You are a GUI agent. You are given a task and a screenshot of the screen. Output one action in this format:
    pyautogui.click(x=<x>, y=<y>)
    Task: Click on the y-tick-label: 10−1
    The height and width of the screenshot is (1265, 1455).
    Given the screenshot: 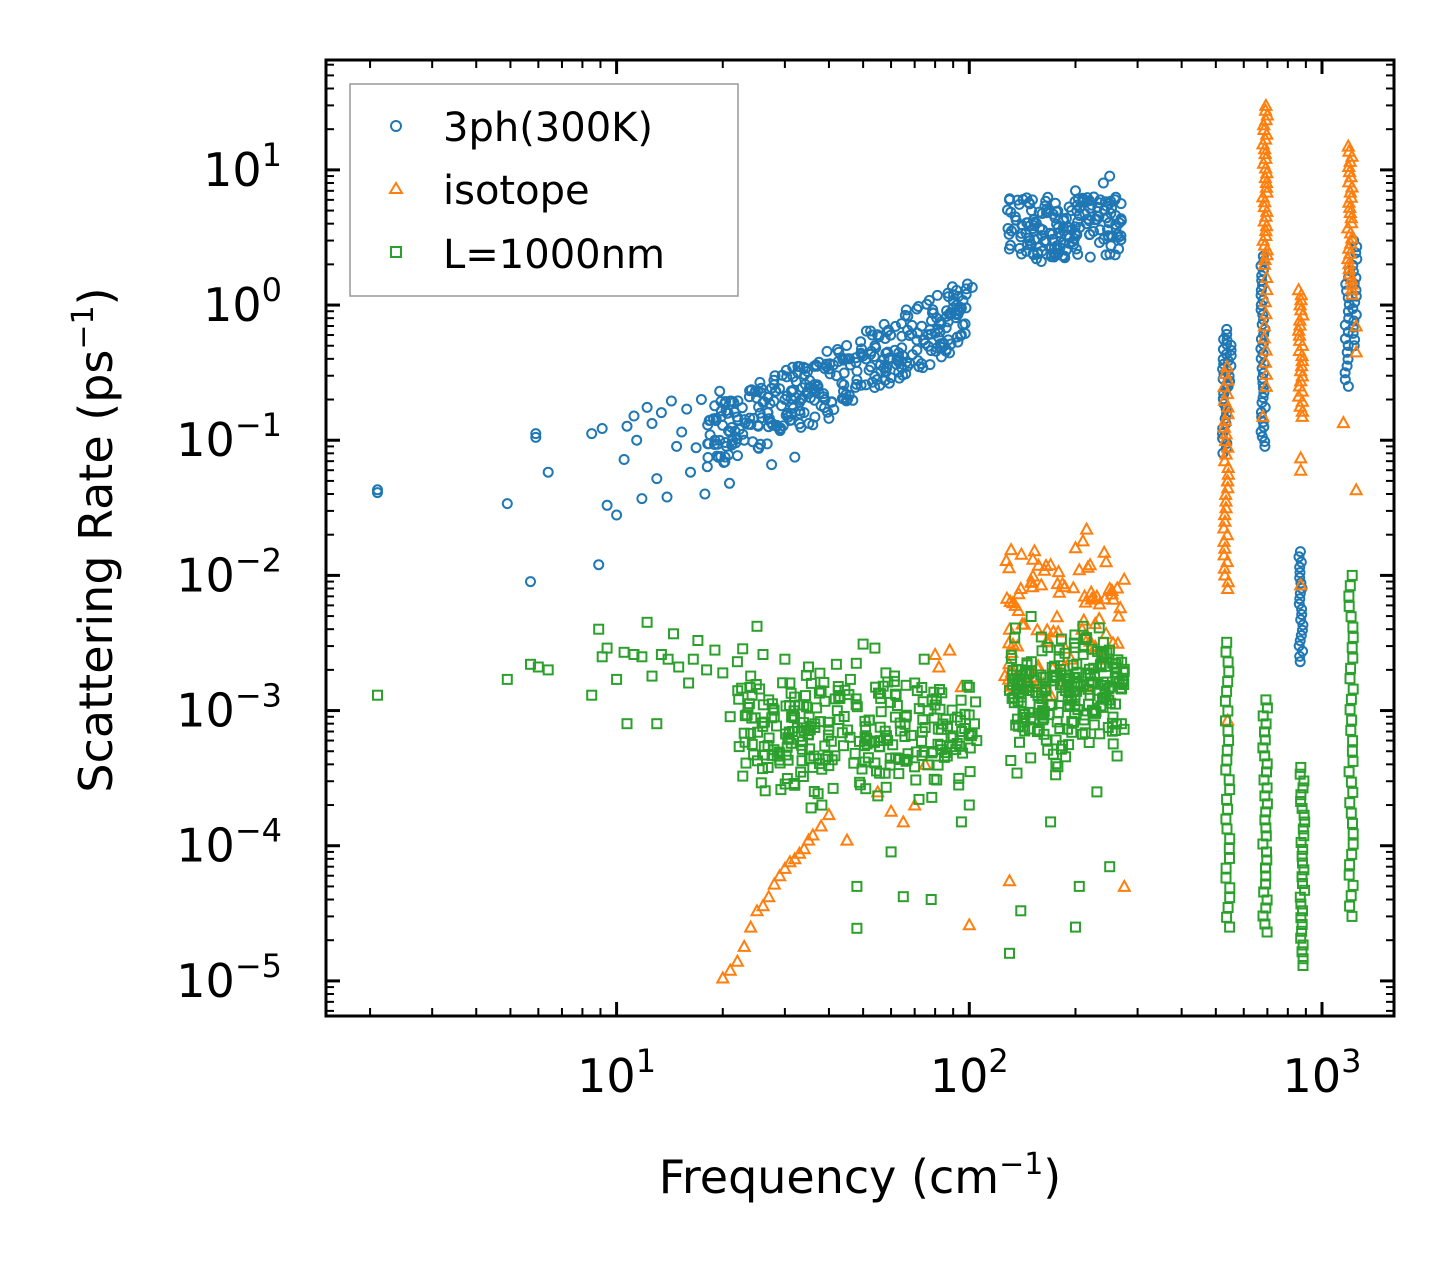 What is the action you would take?
    pyautogui.click(x=229, y=436)
    